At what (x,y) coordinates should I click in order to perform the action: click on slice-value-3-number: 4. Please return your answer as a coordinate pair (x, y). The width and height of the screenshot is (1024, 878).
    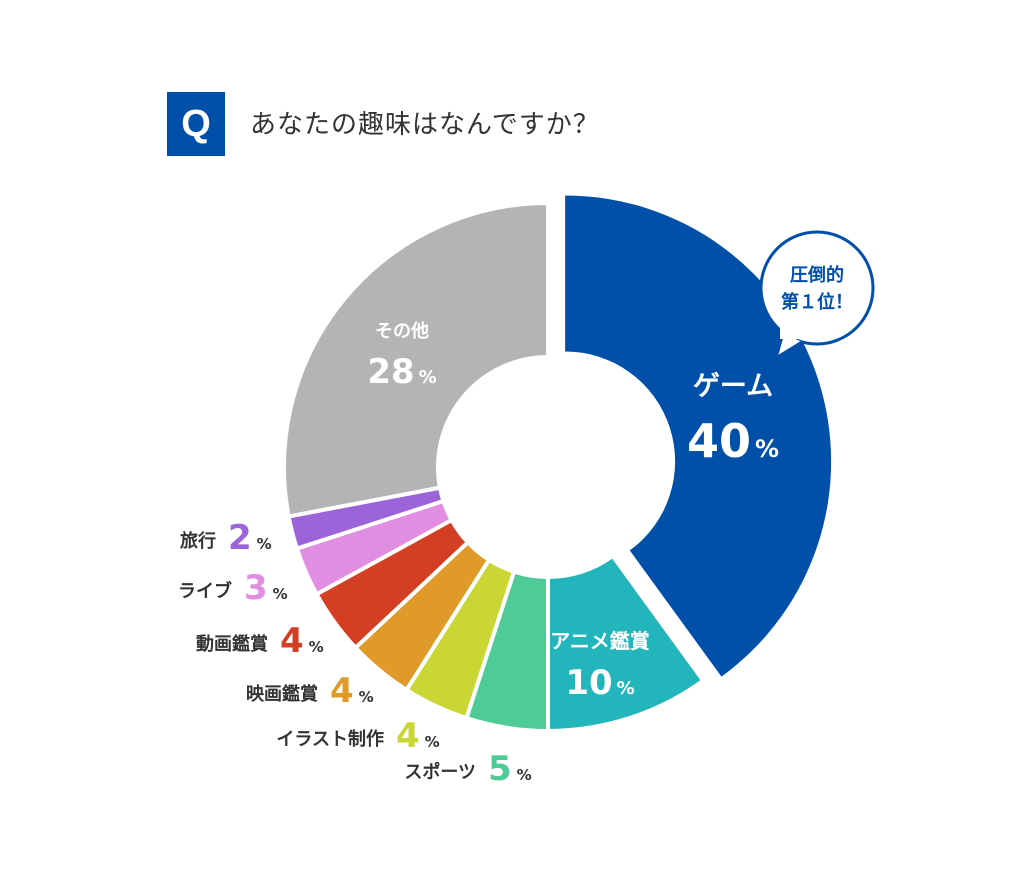
    Looking at the image, I should click on (408, 736).